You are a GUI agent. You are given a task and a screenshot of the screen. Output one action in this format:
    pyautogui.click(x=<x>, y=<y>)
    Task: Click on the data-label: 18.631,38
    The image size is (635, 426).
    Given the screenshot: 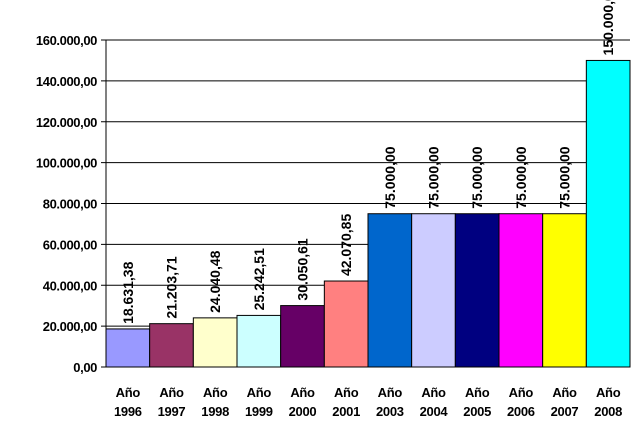 What is the action you would take?
    pyautogui.click(x=128, y=292)
    